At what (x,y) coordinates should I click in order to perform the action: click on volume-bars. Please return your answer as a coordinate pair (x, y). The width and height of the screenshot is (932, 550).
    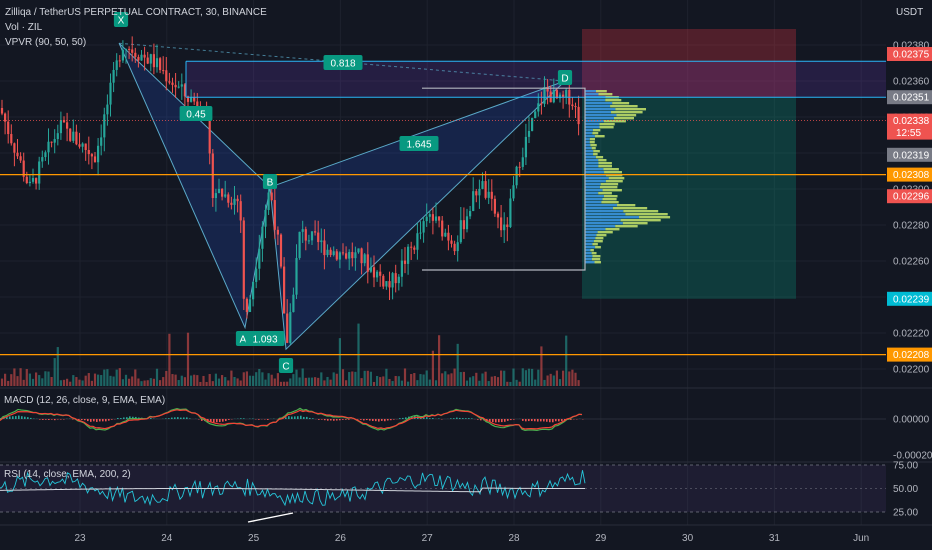
    Looking at the image, I should click on (290, 354).